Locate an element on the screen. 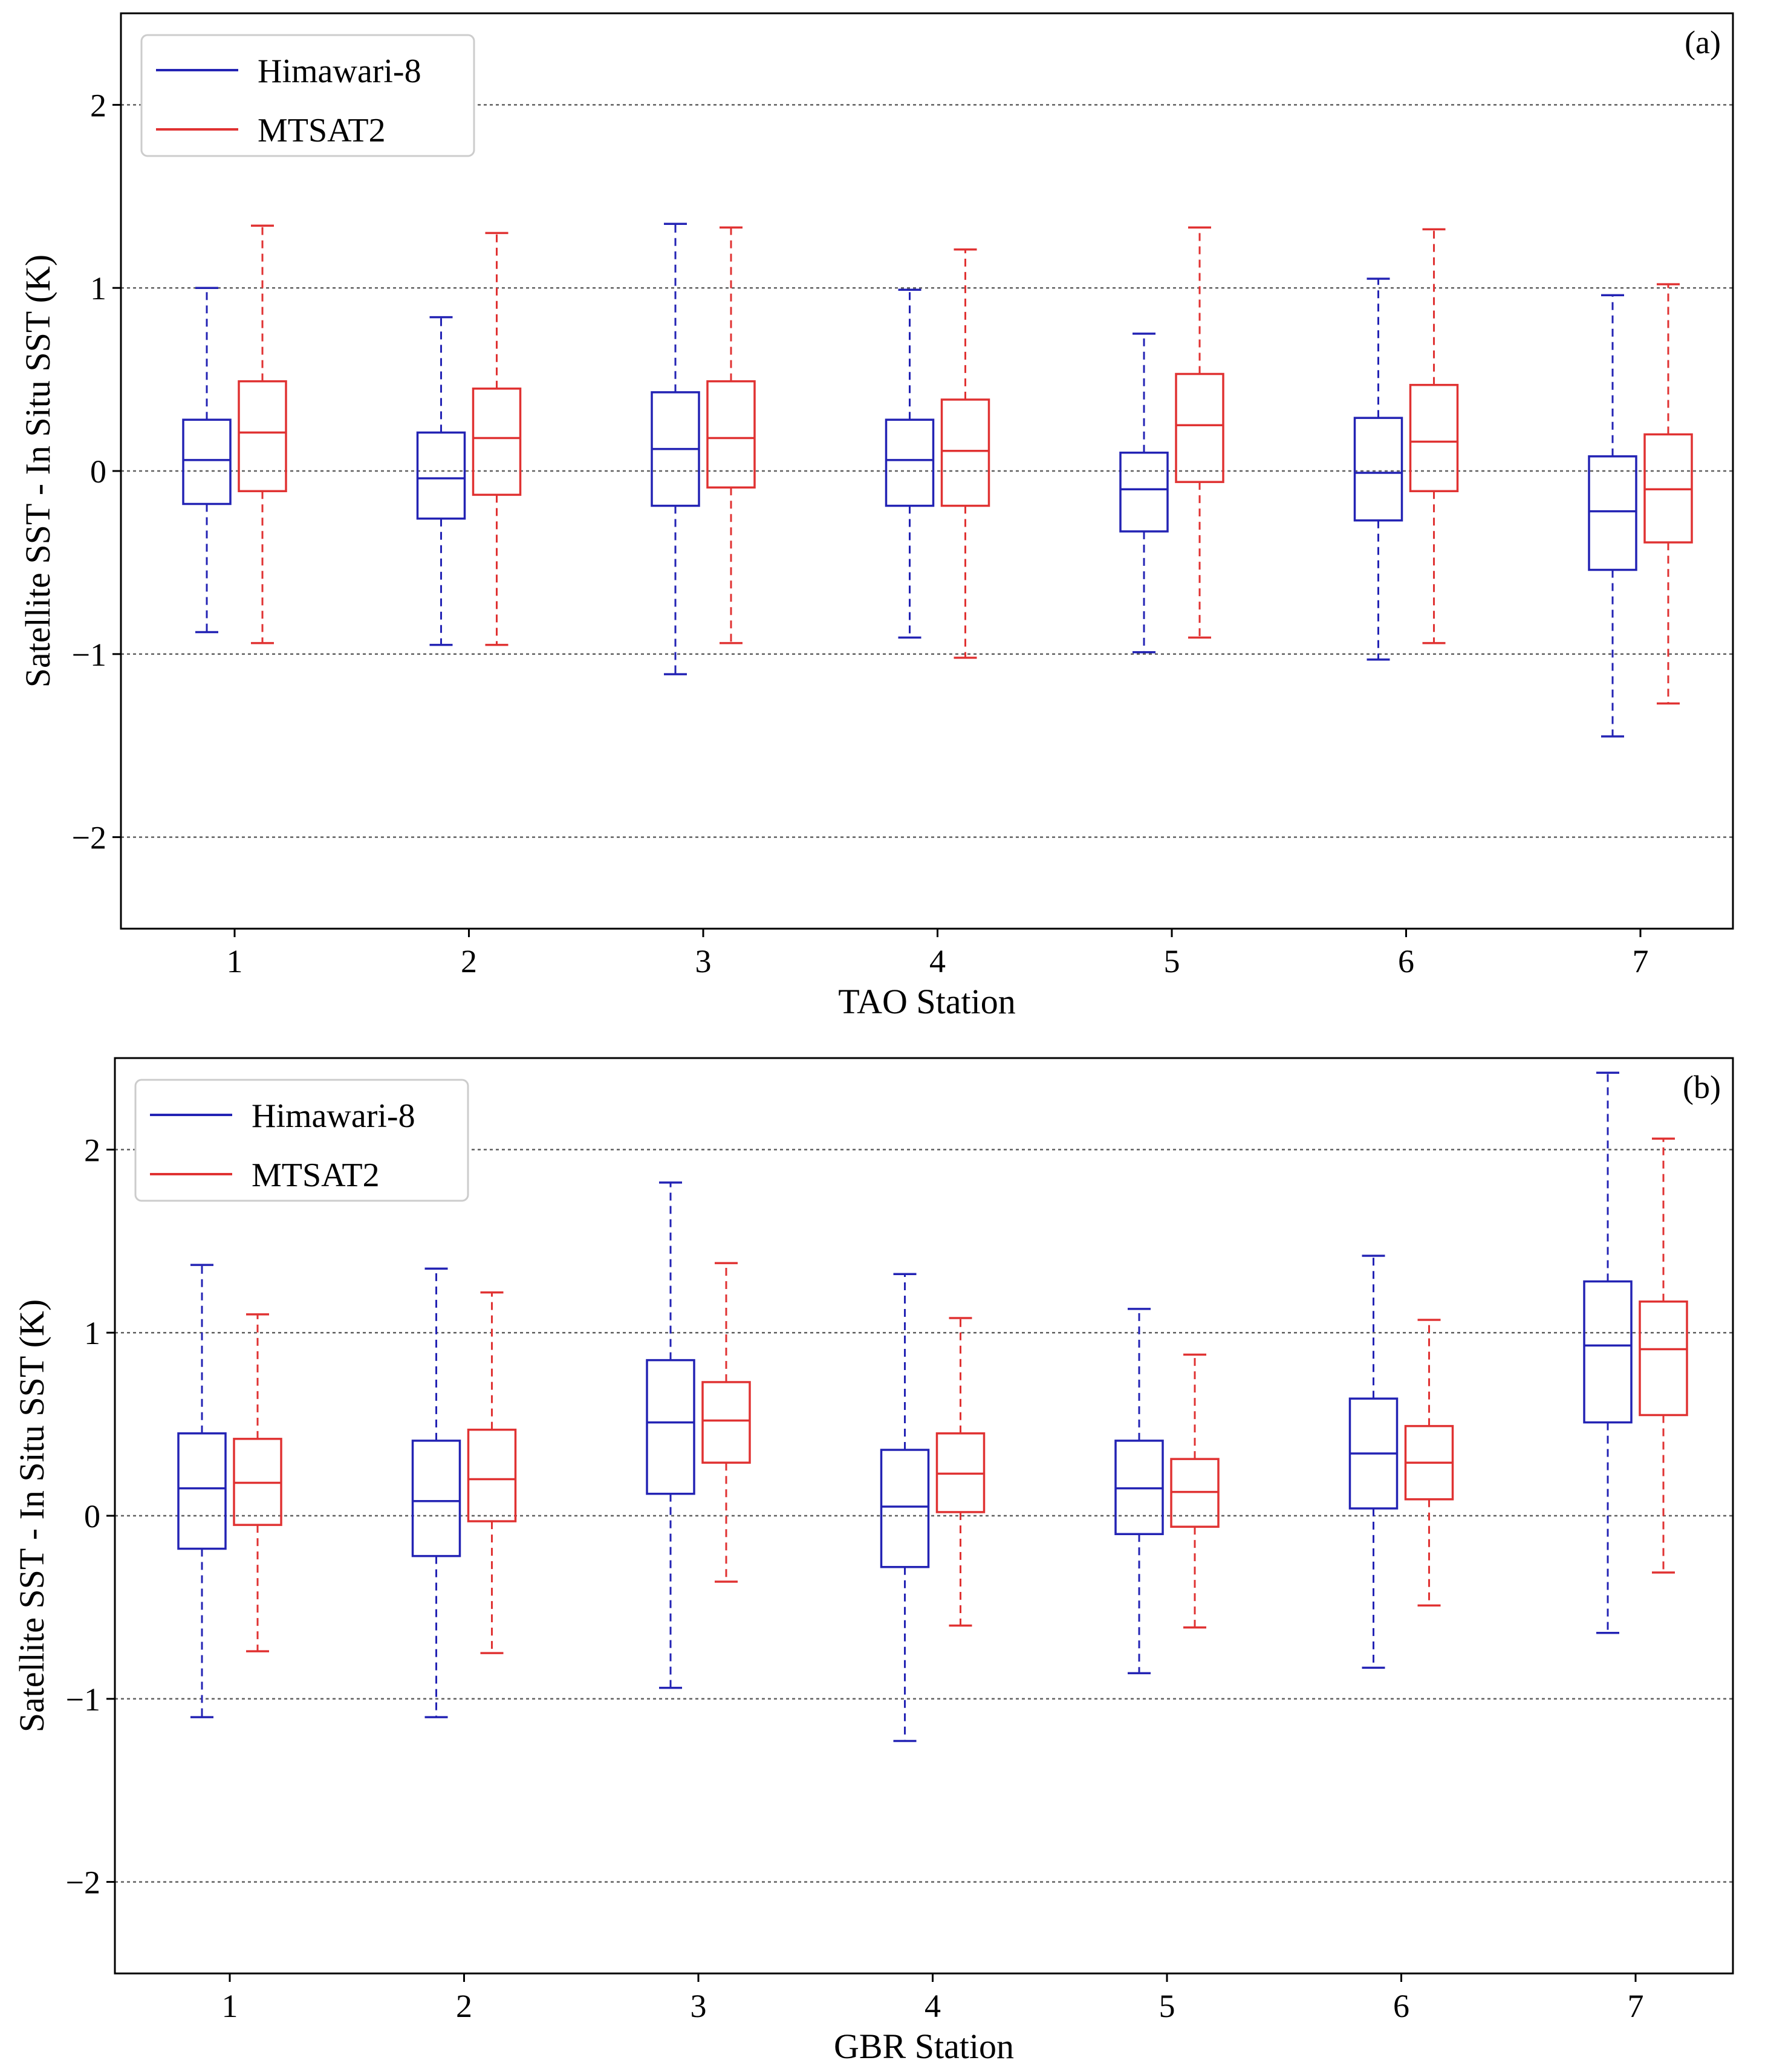 This screenshot has width=1768, height=2072. panel-label: (a) is located at coordinates (1703, 42).